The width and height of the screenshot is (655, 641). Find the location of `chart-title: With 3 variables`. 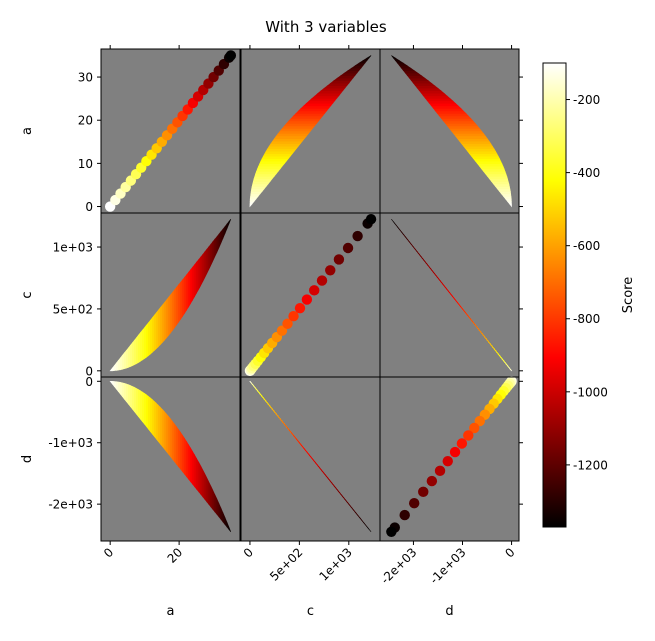

chart-title: With 3 variables is located at coordinates (326, 27).